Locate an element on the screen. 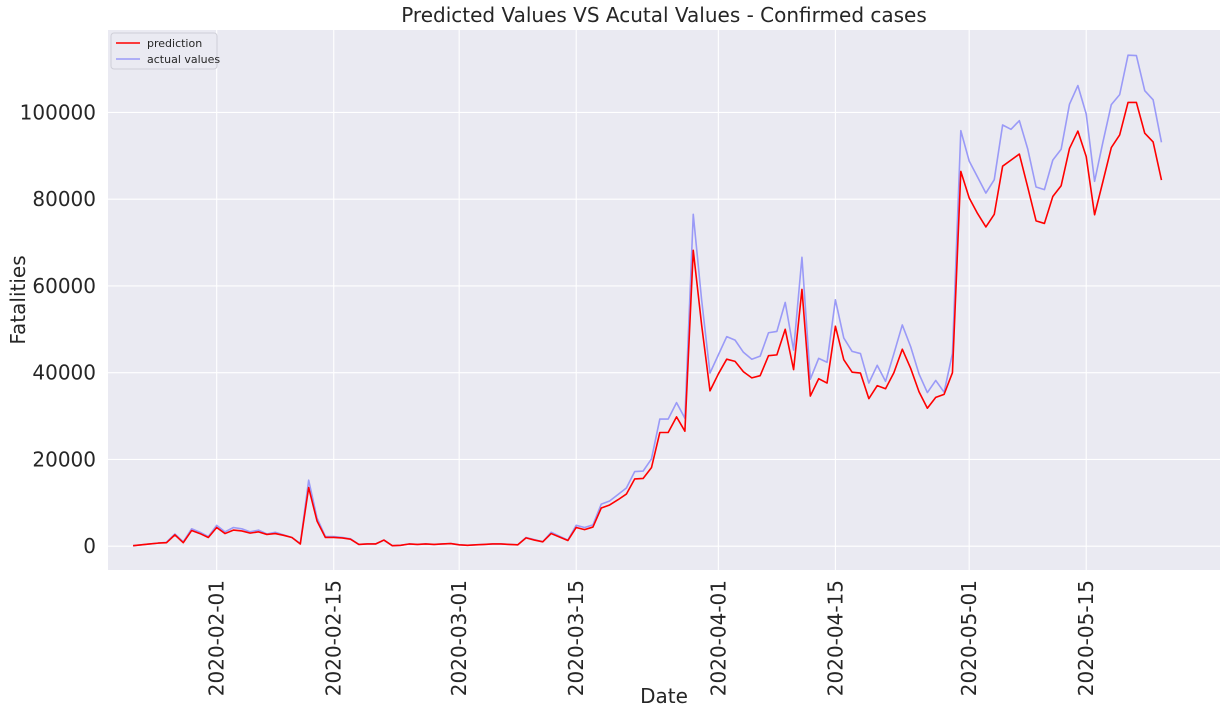 Image resolution: width=1229 pixels, height=713 pixels. legend-box is located at coordinates (164, 51).